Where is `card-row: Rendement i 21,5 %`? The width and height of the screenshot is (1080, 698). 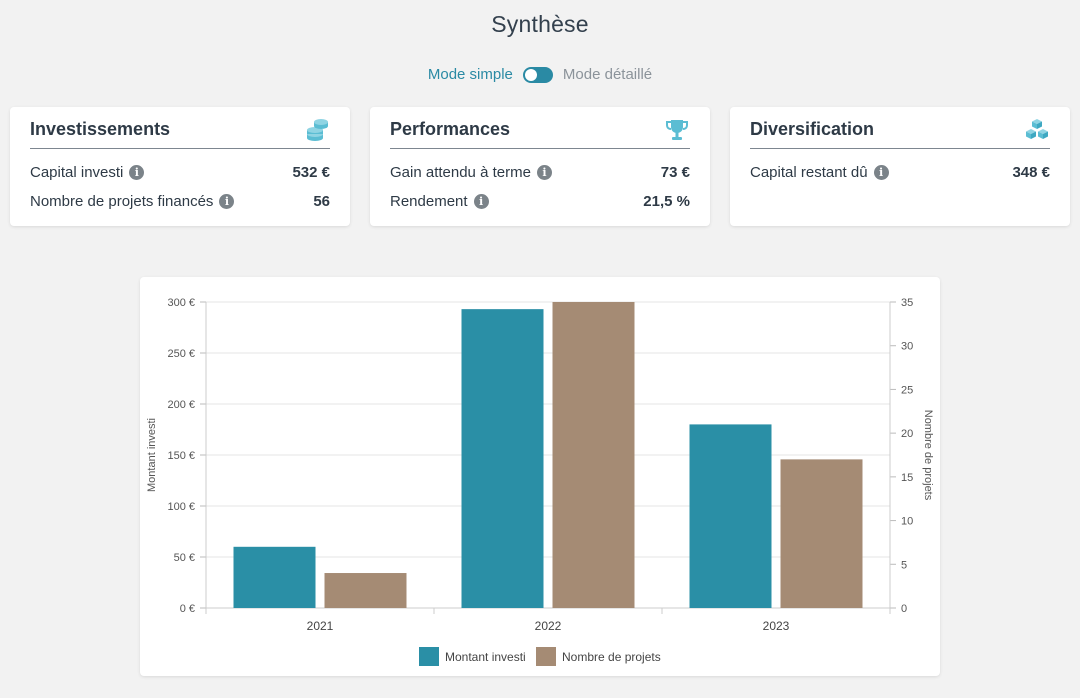
card-row: Rendement i 21,5 % is located at coordinates (540, 201).